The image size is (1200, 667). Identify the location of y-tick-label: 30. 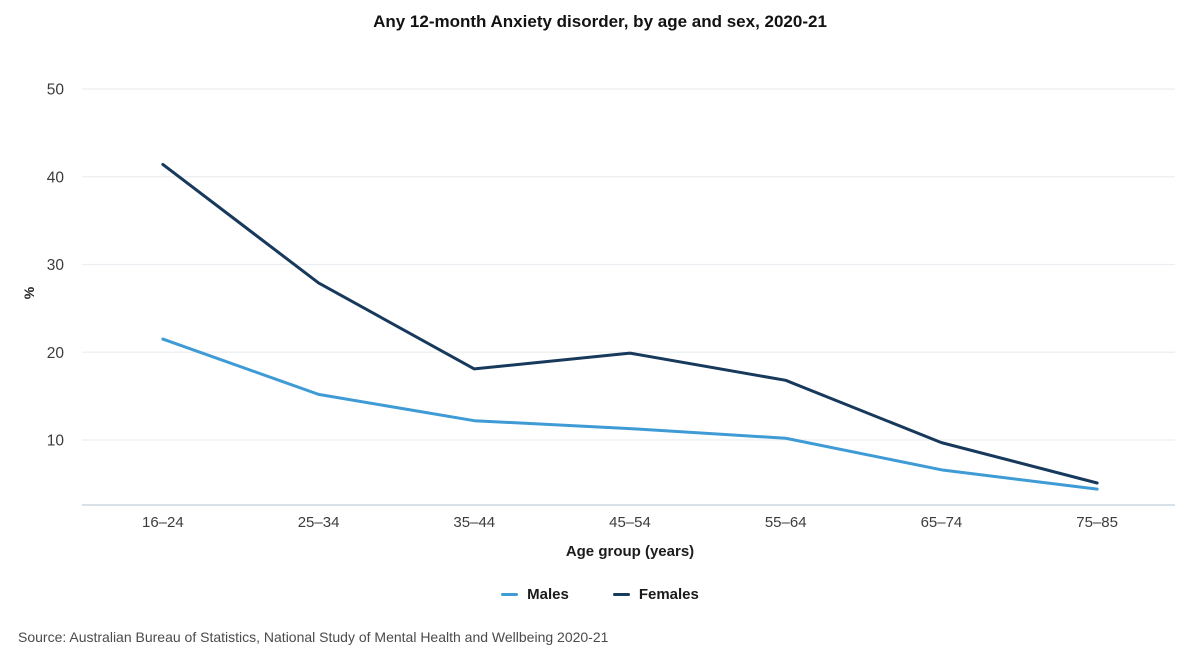
(56, 265).